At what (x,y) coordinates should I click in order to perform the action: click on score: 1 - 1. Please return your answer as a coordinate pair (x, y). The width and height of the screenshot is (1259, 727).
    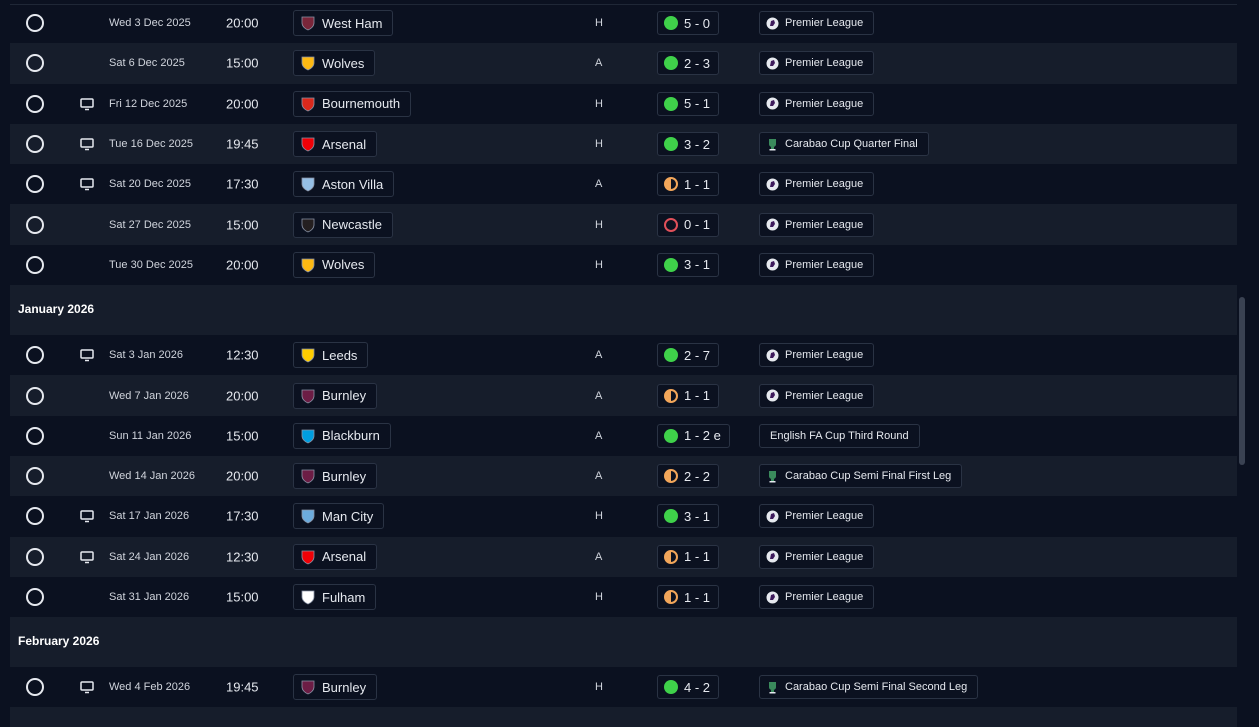
    Looking at the image, I should click on (697, 557).